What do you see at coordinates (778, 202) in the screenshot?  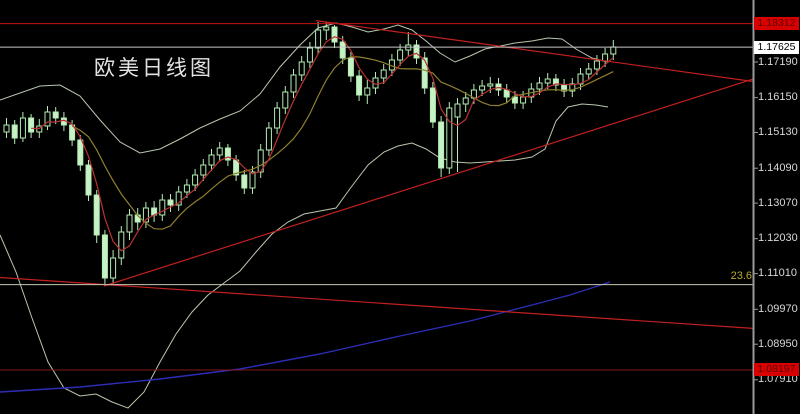 I see `axis-tick-label: 1.13070` at bounding box center [778, 202].